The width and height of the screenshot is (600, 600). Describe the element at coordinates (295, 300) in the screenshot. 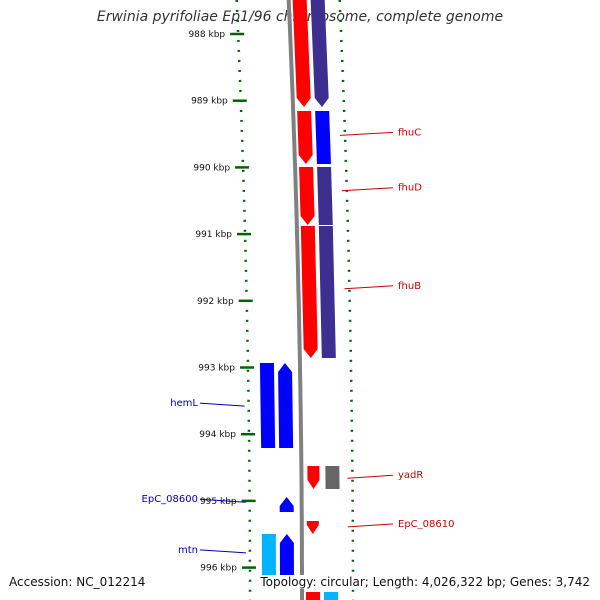

I see `backbone-line` at that location.